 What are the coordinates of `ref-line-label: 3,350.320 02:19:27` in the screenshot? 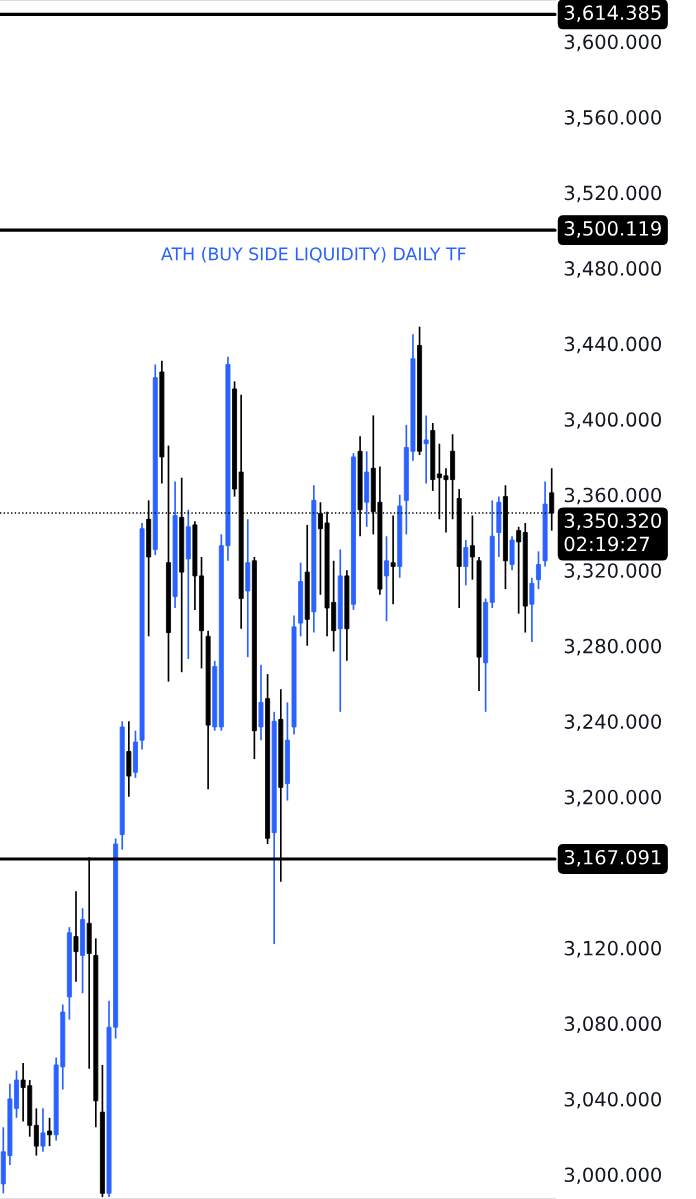 It's located at (612, 532).